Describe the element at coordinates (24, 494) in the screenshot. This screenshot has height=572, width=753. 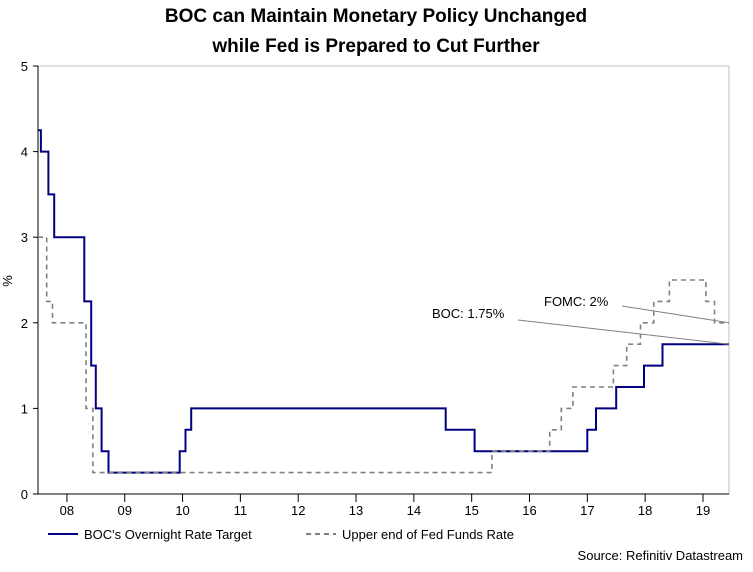
I see `y-tick-label: 0` at that location.